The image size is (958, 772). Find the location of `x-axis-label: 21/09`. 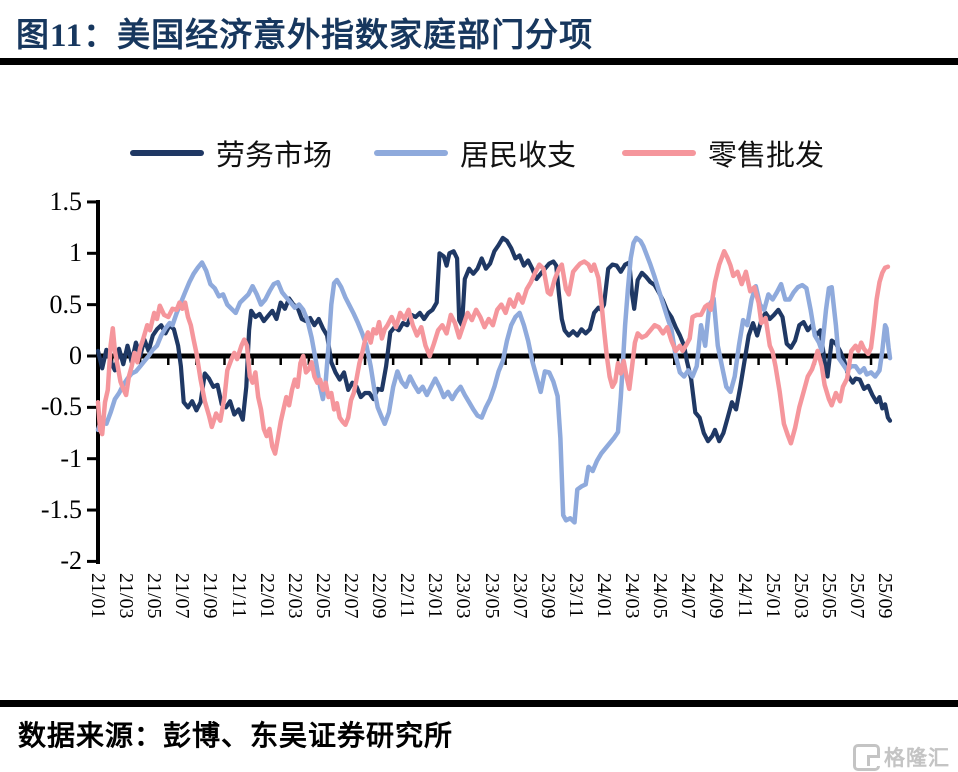

x-axis-label: 21/09 is located at coordinates (210, 596).